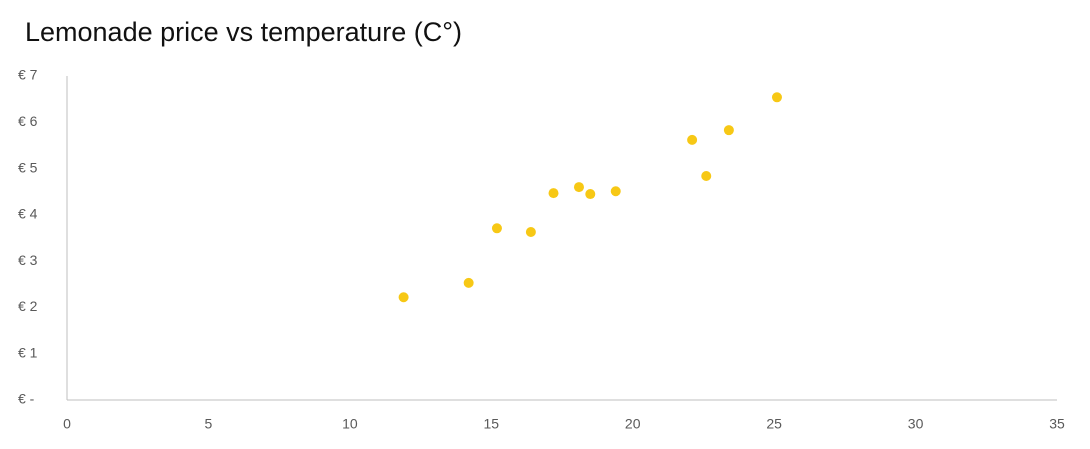 The width and height of the screenshot is (1090, 449). What do you see at coordinates (28, 306) in the screenshot?
I see `y-tick-label: € 2` at bounding box center [28, 306].